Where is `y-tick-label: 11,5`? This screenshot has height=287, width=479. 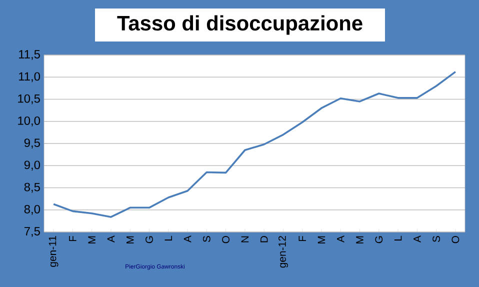 y-tick-label: 11,5 is located at coordinates (29, 55).